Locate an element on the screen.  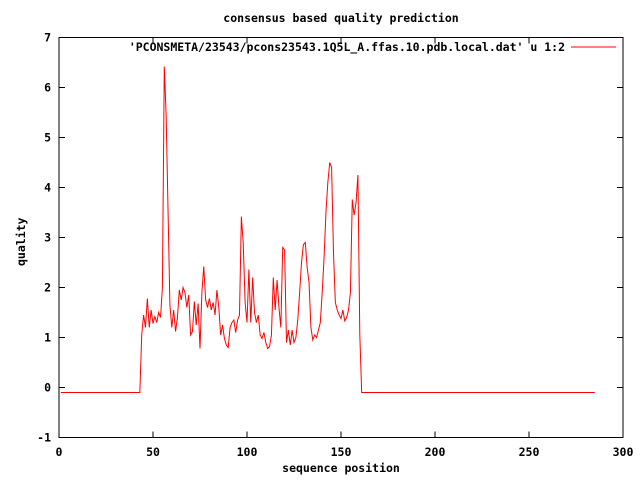
y-tick-label: -1 is located at coordinates (44, 438).